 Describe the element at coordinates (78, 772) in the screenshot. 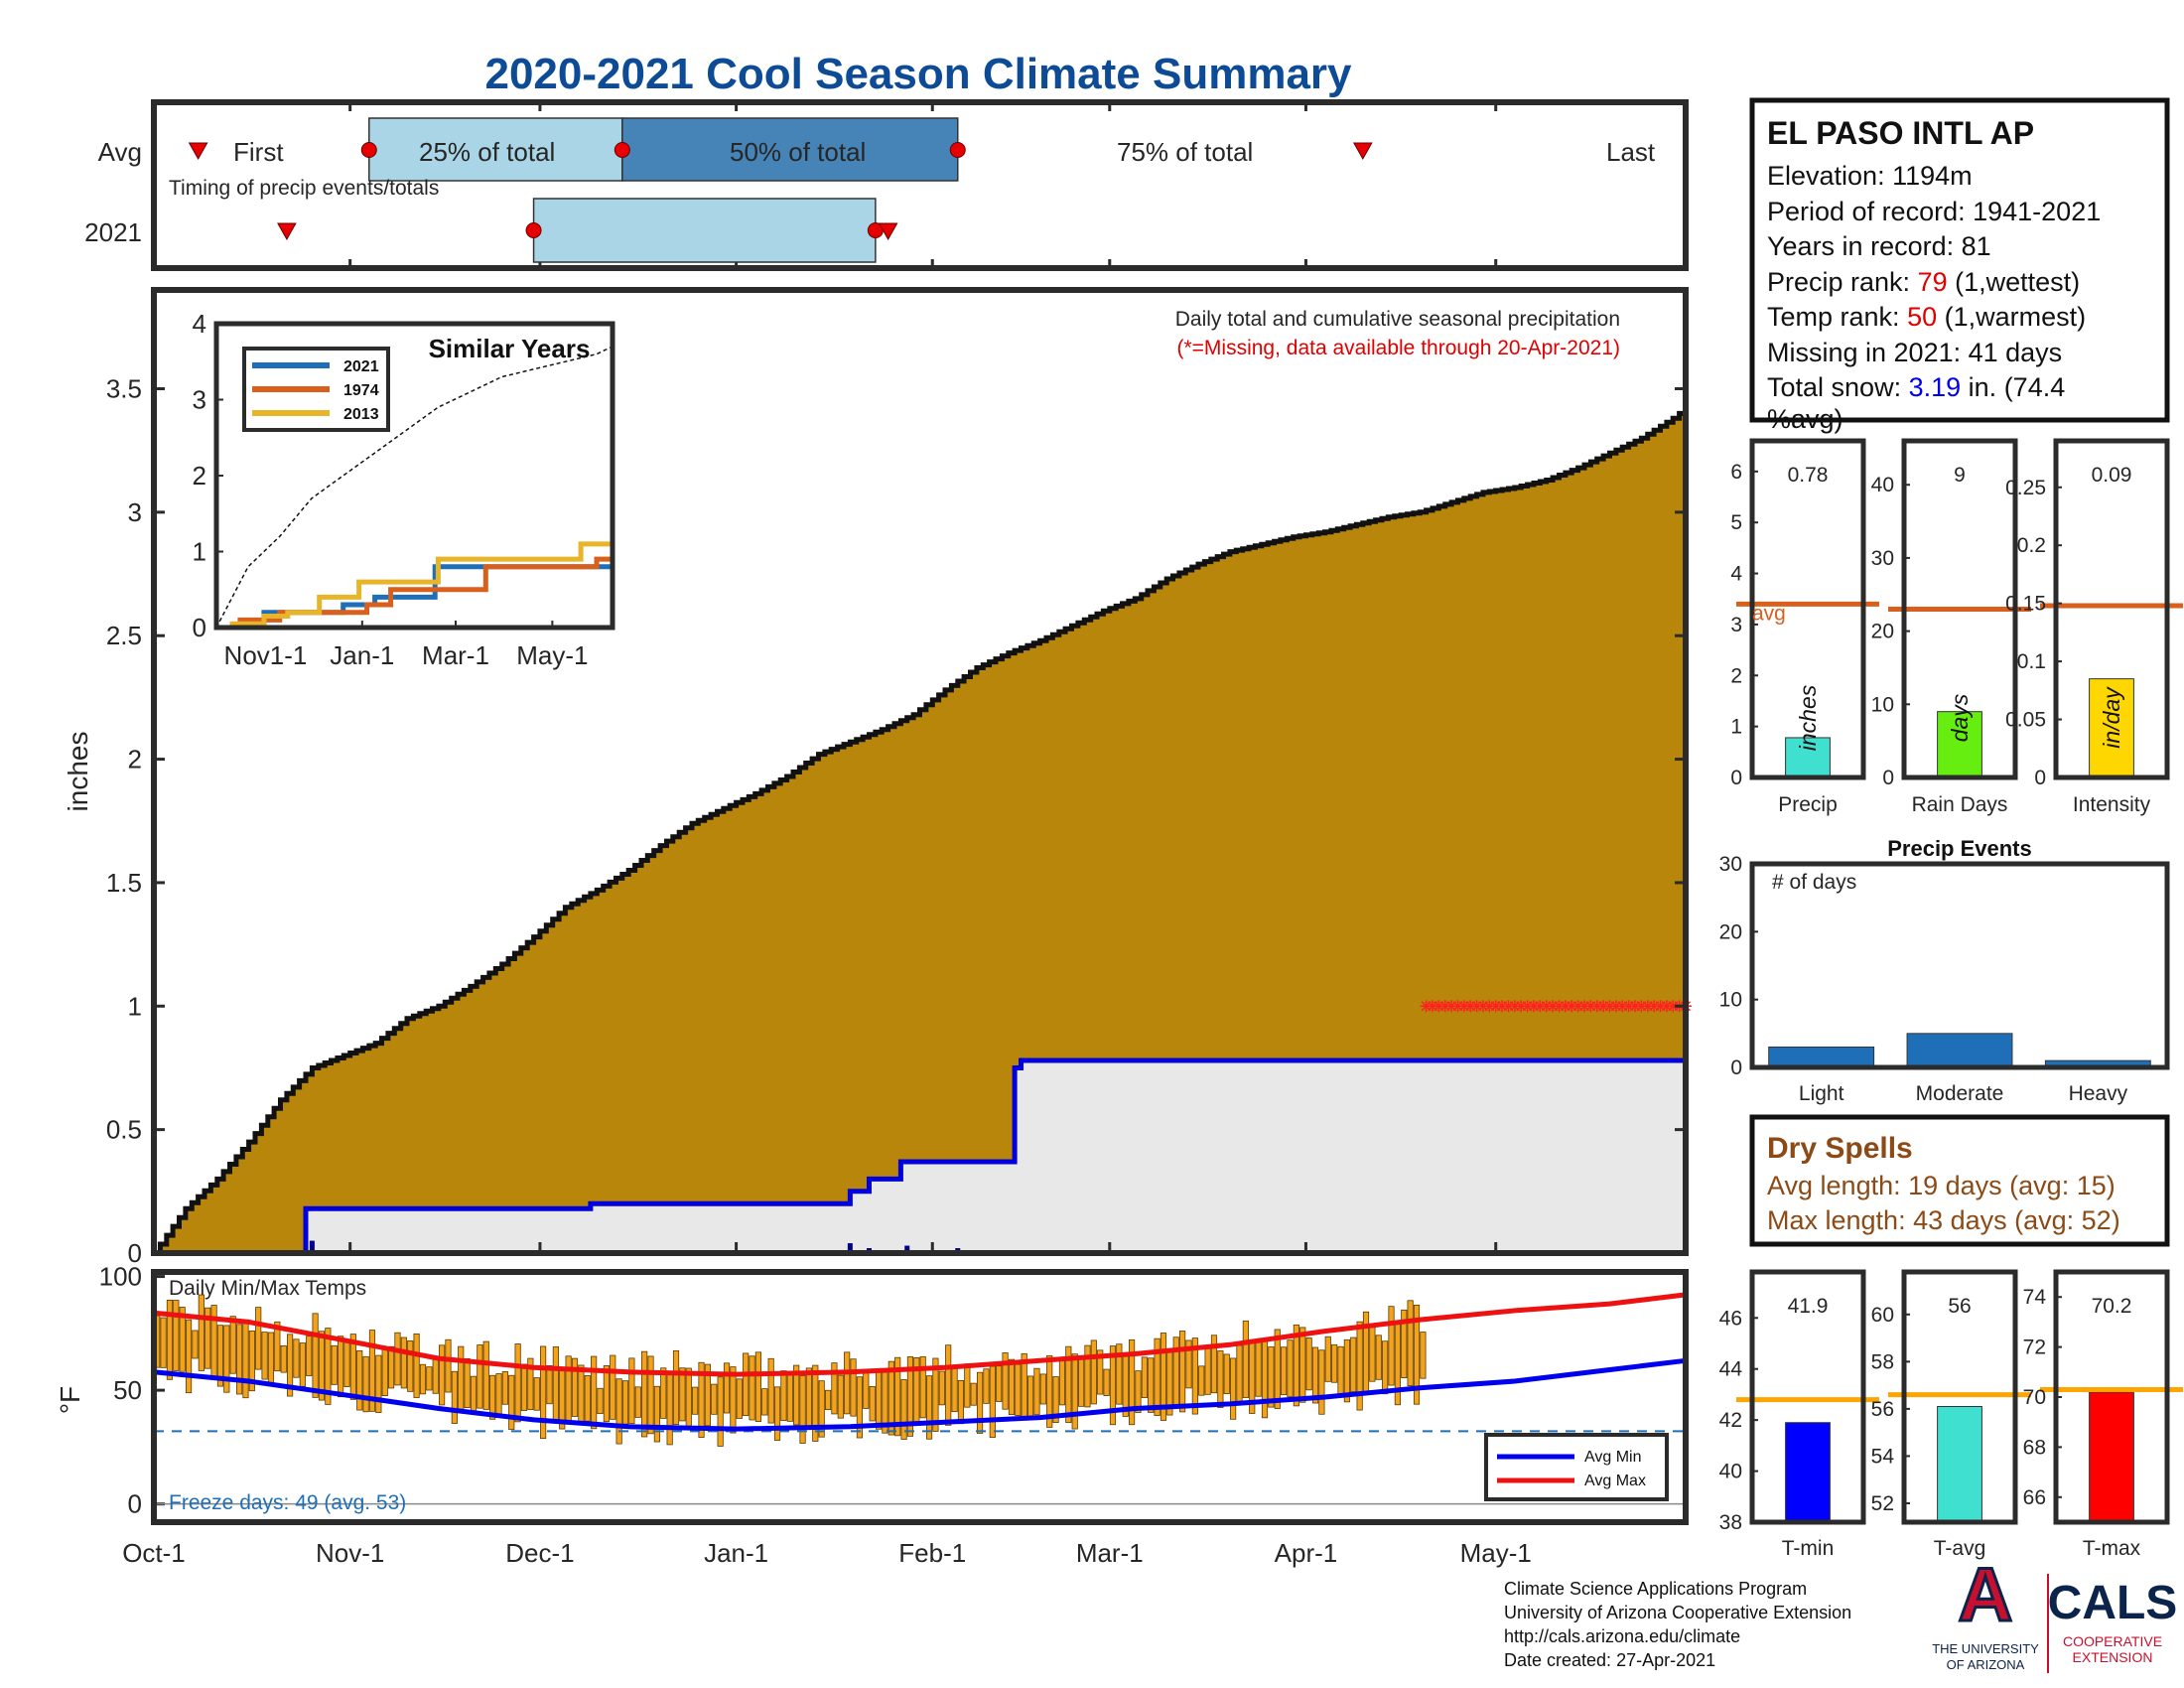

I see `main-ylabel: inches` at that location.